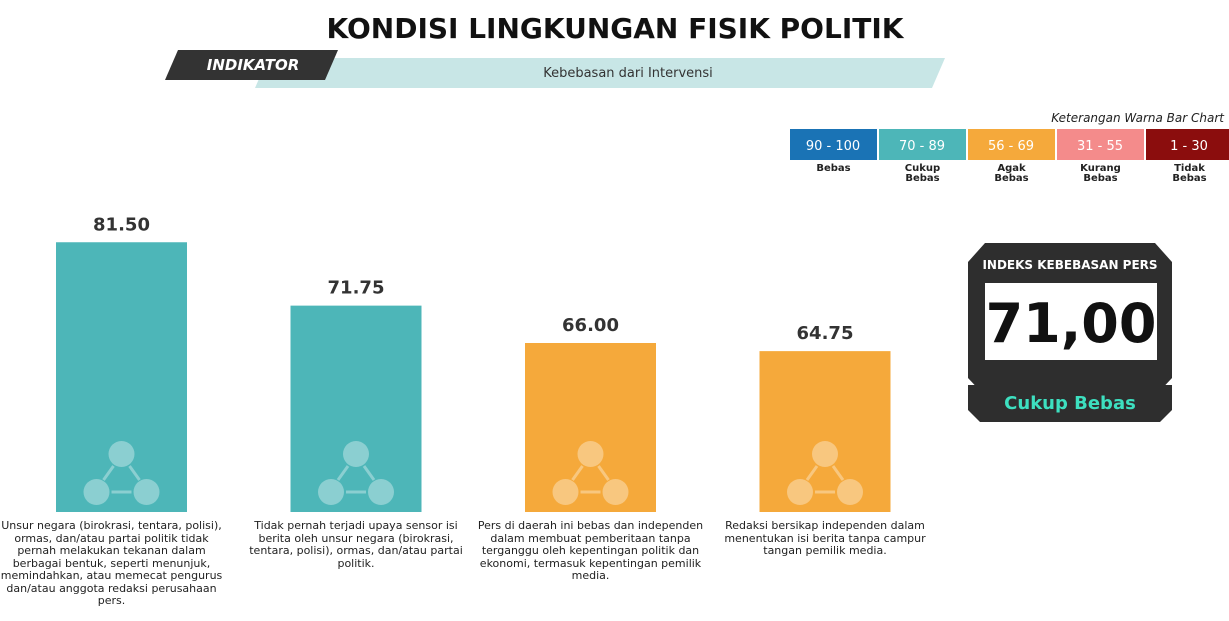  Describe the element at coordinates (1011, 173) in the screenshot. I see `legend-label: Agak Bebas` at that location.